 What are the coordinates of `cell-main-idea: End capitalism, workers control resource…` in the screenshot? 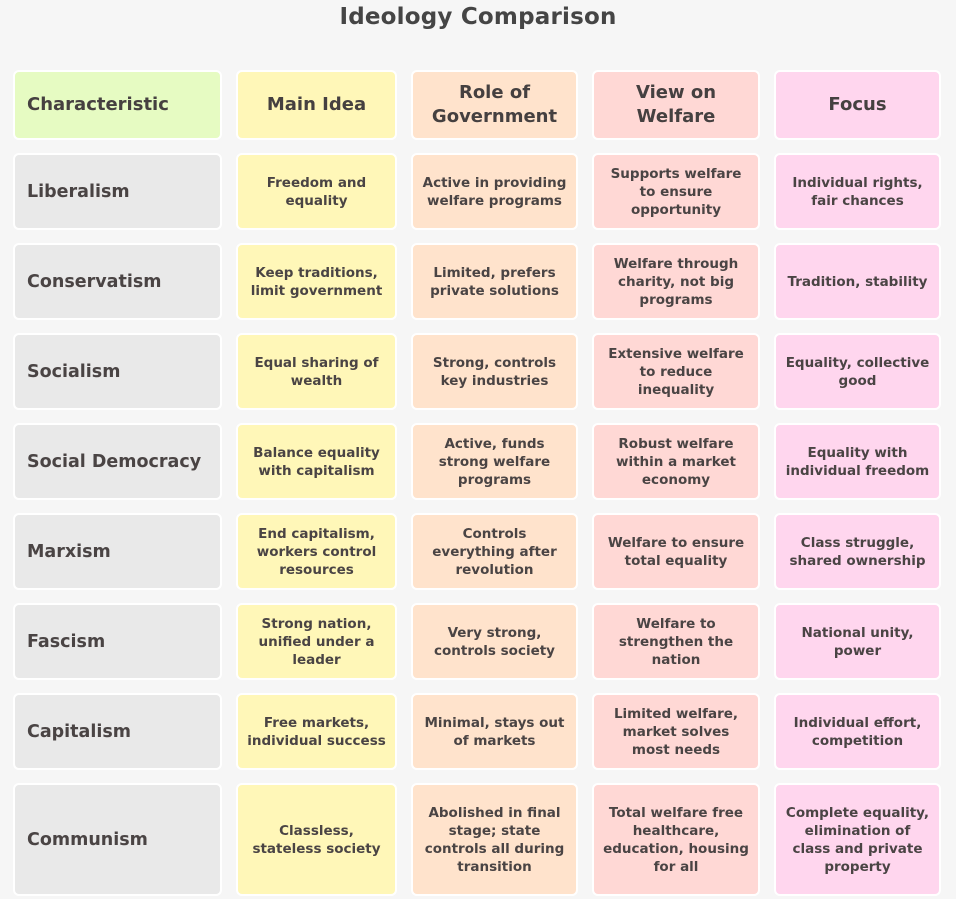 It's located at (316, 551).